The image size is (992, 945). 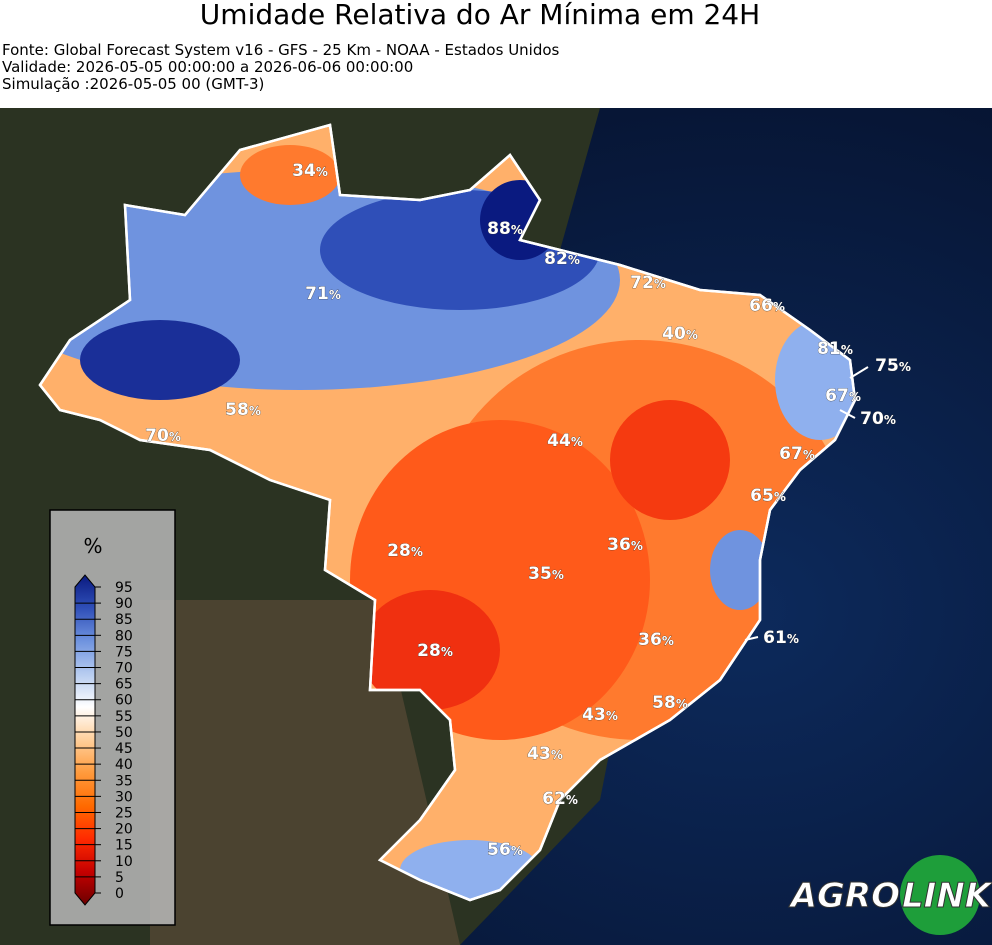 I want to click on humidity-label: 44%, so click(x=565, y=441).